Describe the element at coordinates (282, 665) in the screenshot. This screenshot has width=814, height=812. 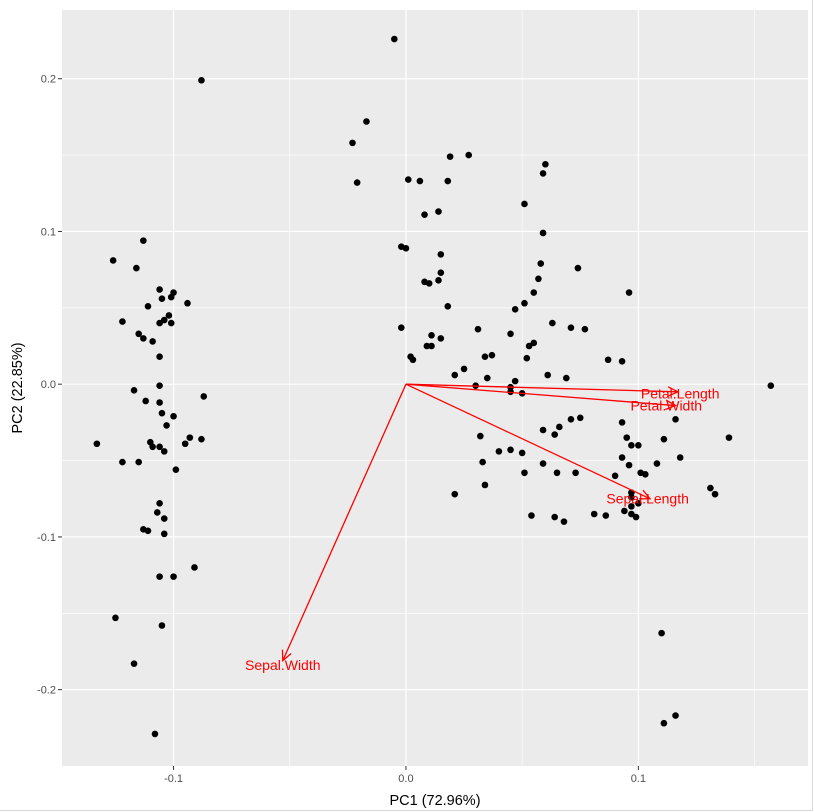
I see `arrow-label: Sepal.Width` at that location.